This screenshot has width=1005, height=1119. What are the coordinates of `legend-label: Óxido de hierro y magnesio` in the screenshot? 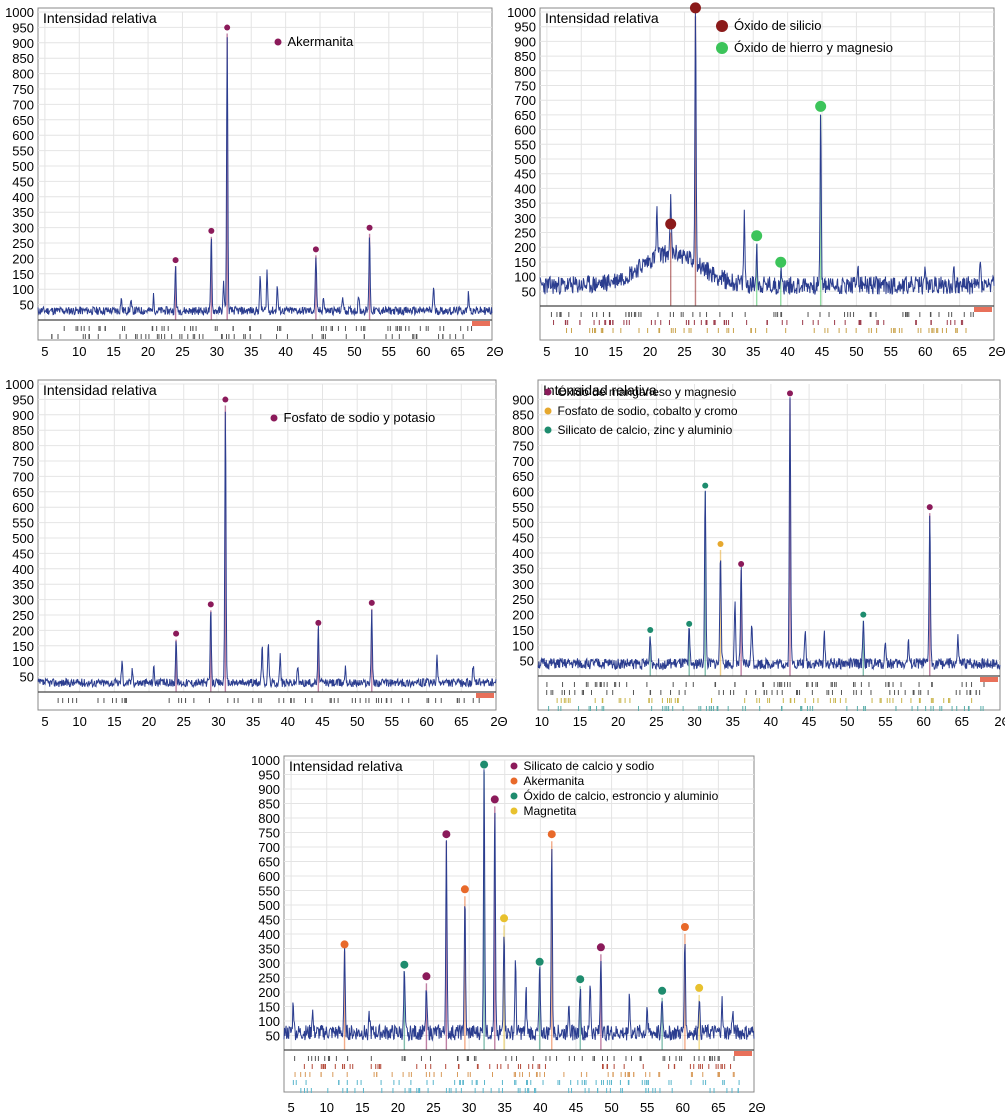 It's located at (813, 47).